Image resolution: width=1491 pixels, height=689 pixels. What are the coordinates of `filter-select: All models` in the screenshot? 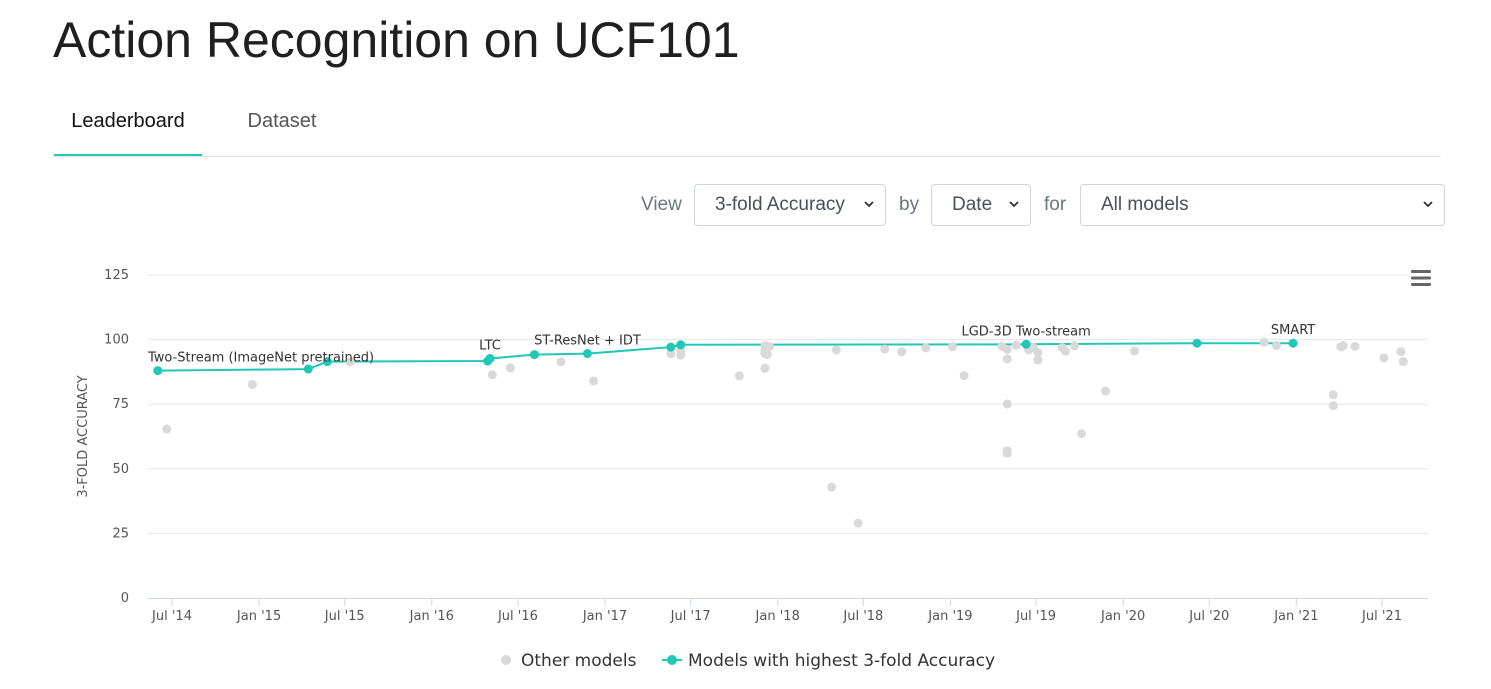 It's located at (1262, 205).